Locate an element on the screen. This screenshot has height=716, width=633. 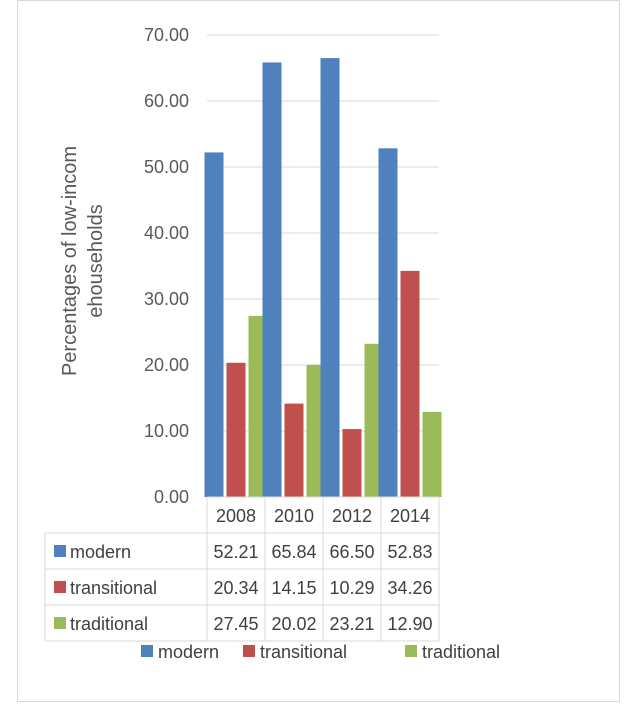
legend-key-transitional is located at coordinates (249, 651).